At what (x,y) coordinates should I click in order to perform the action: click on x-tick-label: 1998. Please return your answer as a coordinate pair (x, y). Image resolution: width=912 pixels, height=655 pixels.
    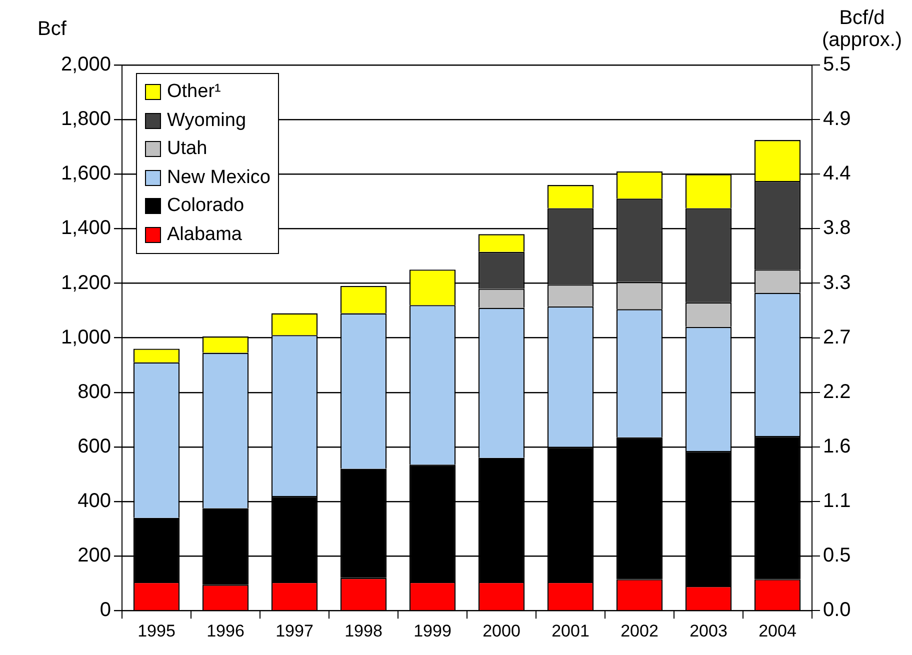
    Looking at the image, I should click on (363, 630).